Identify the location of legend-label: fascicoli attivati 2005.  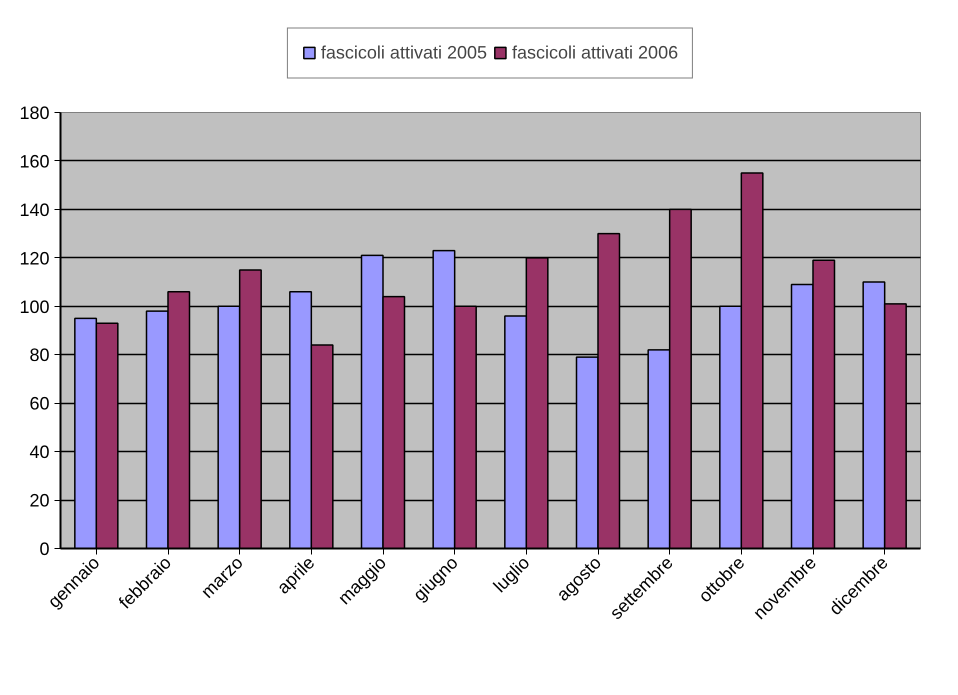
(403, 52).